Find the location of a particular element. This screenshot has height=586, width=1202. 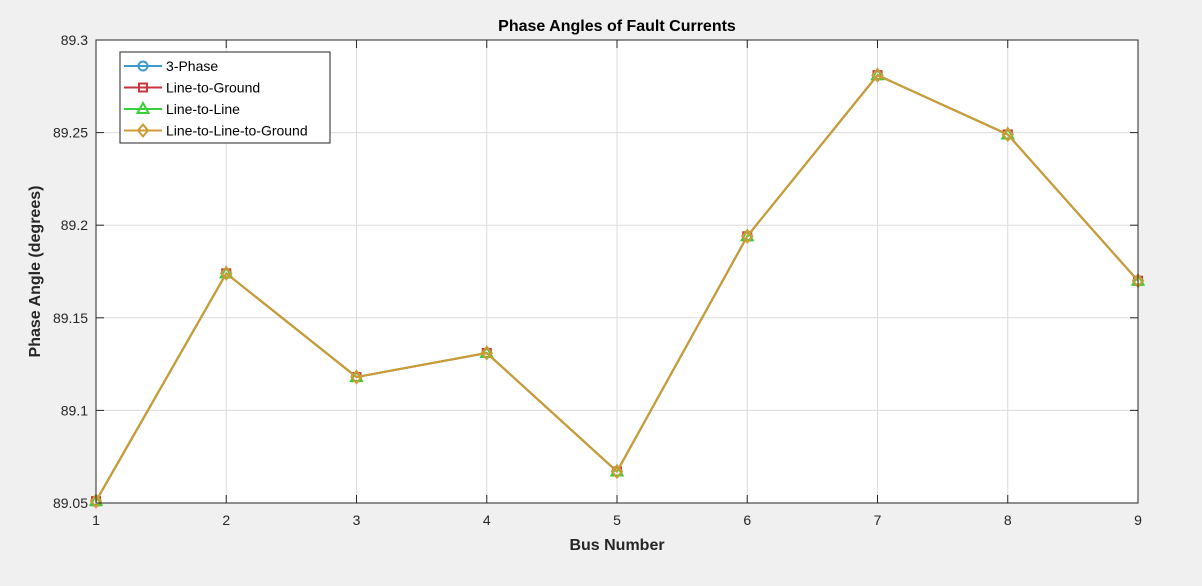

y-tick-label: 89.15 is located at coordinates (70, 318).